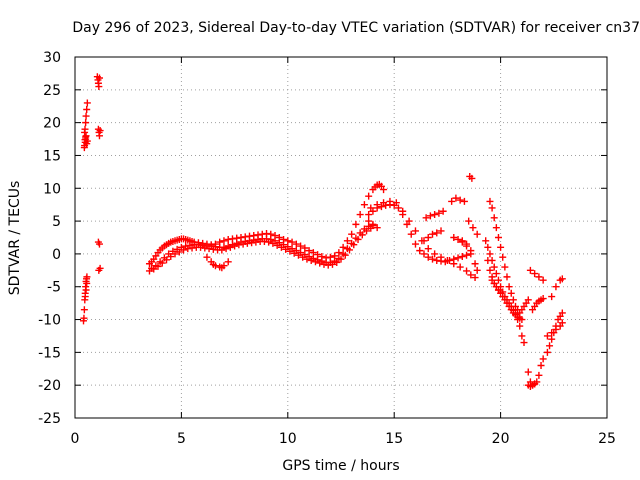  I want to click on x-tick-label: 20, so click(501, 439).